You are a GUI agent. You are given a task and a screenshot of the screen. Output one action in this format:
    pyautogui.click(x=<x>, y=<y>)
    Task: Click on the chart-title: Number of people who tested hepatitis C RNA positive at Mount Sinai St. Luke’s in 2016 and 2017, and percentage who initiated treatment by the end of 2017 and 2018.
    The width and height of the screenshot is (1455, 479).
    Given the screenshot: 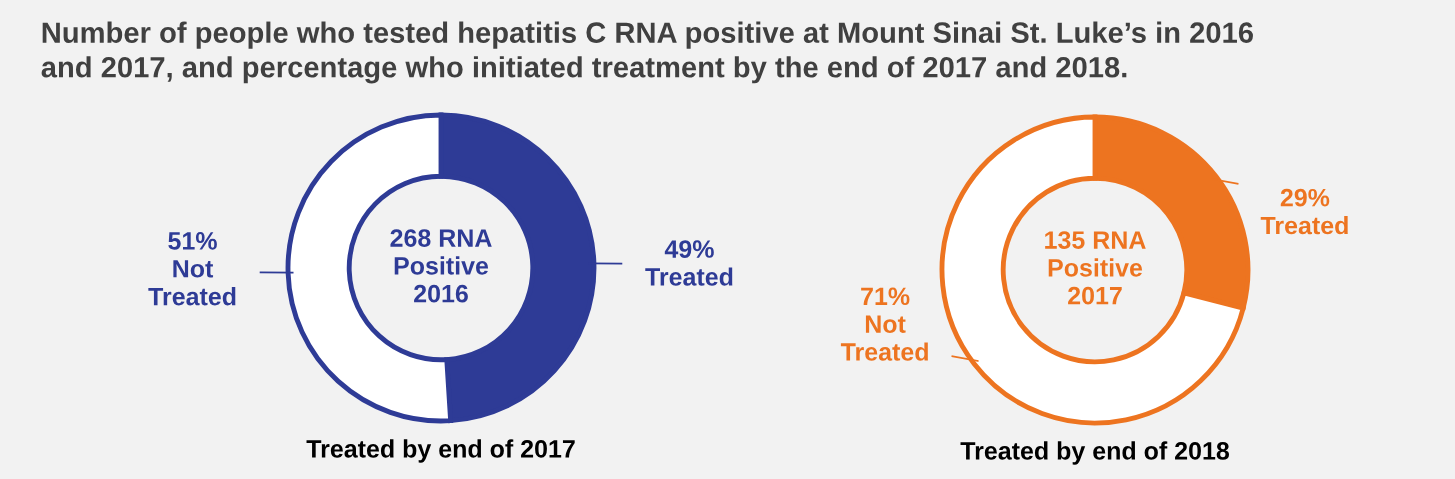 What is the action you would take?
    pyautogui.click(x=647, y=52)
    